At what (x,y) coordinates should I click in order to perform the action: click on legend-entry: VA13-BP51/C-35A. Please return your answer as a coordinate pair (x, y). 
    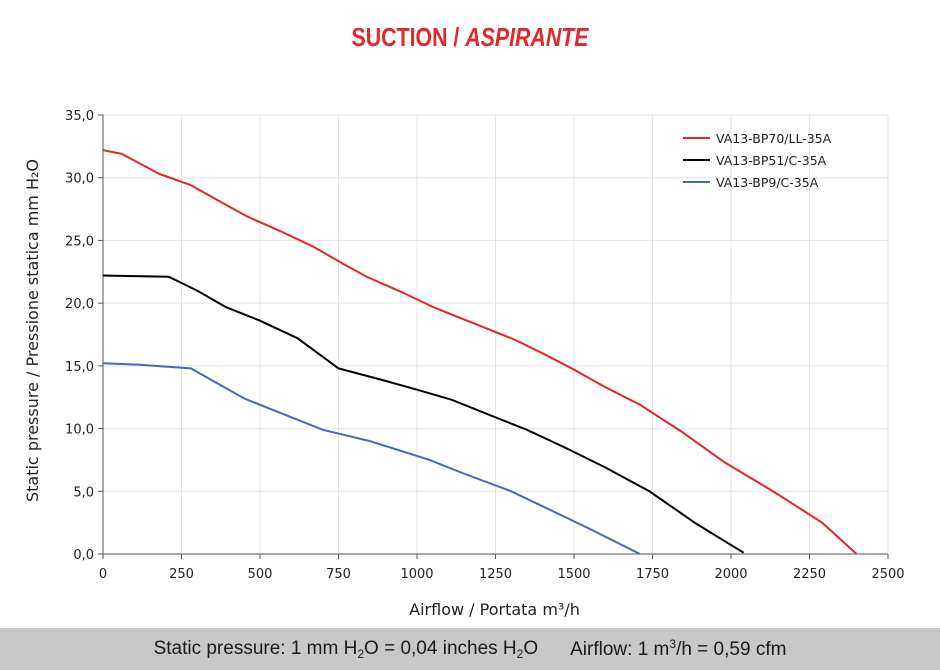
    Looking at the image, I should click on (771, 160).